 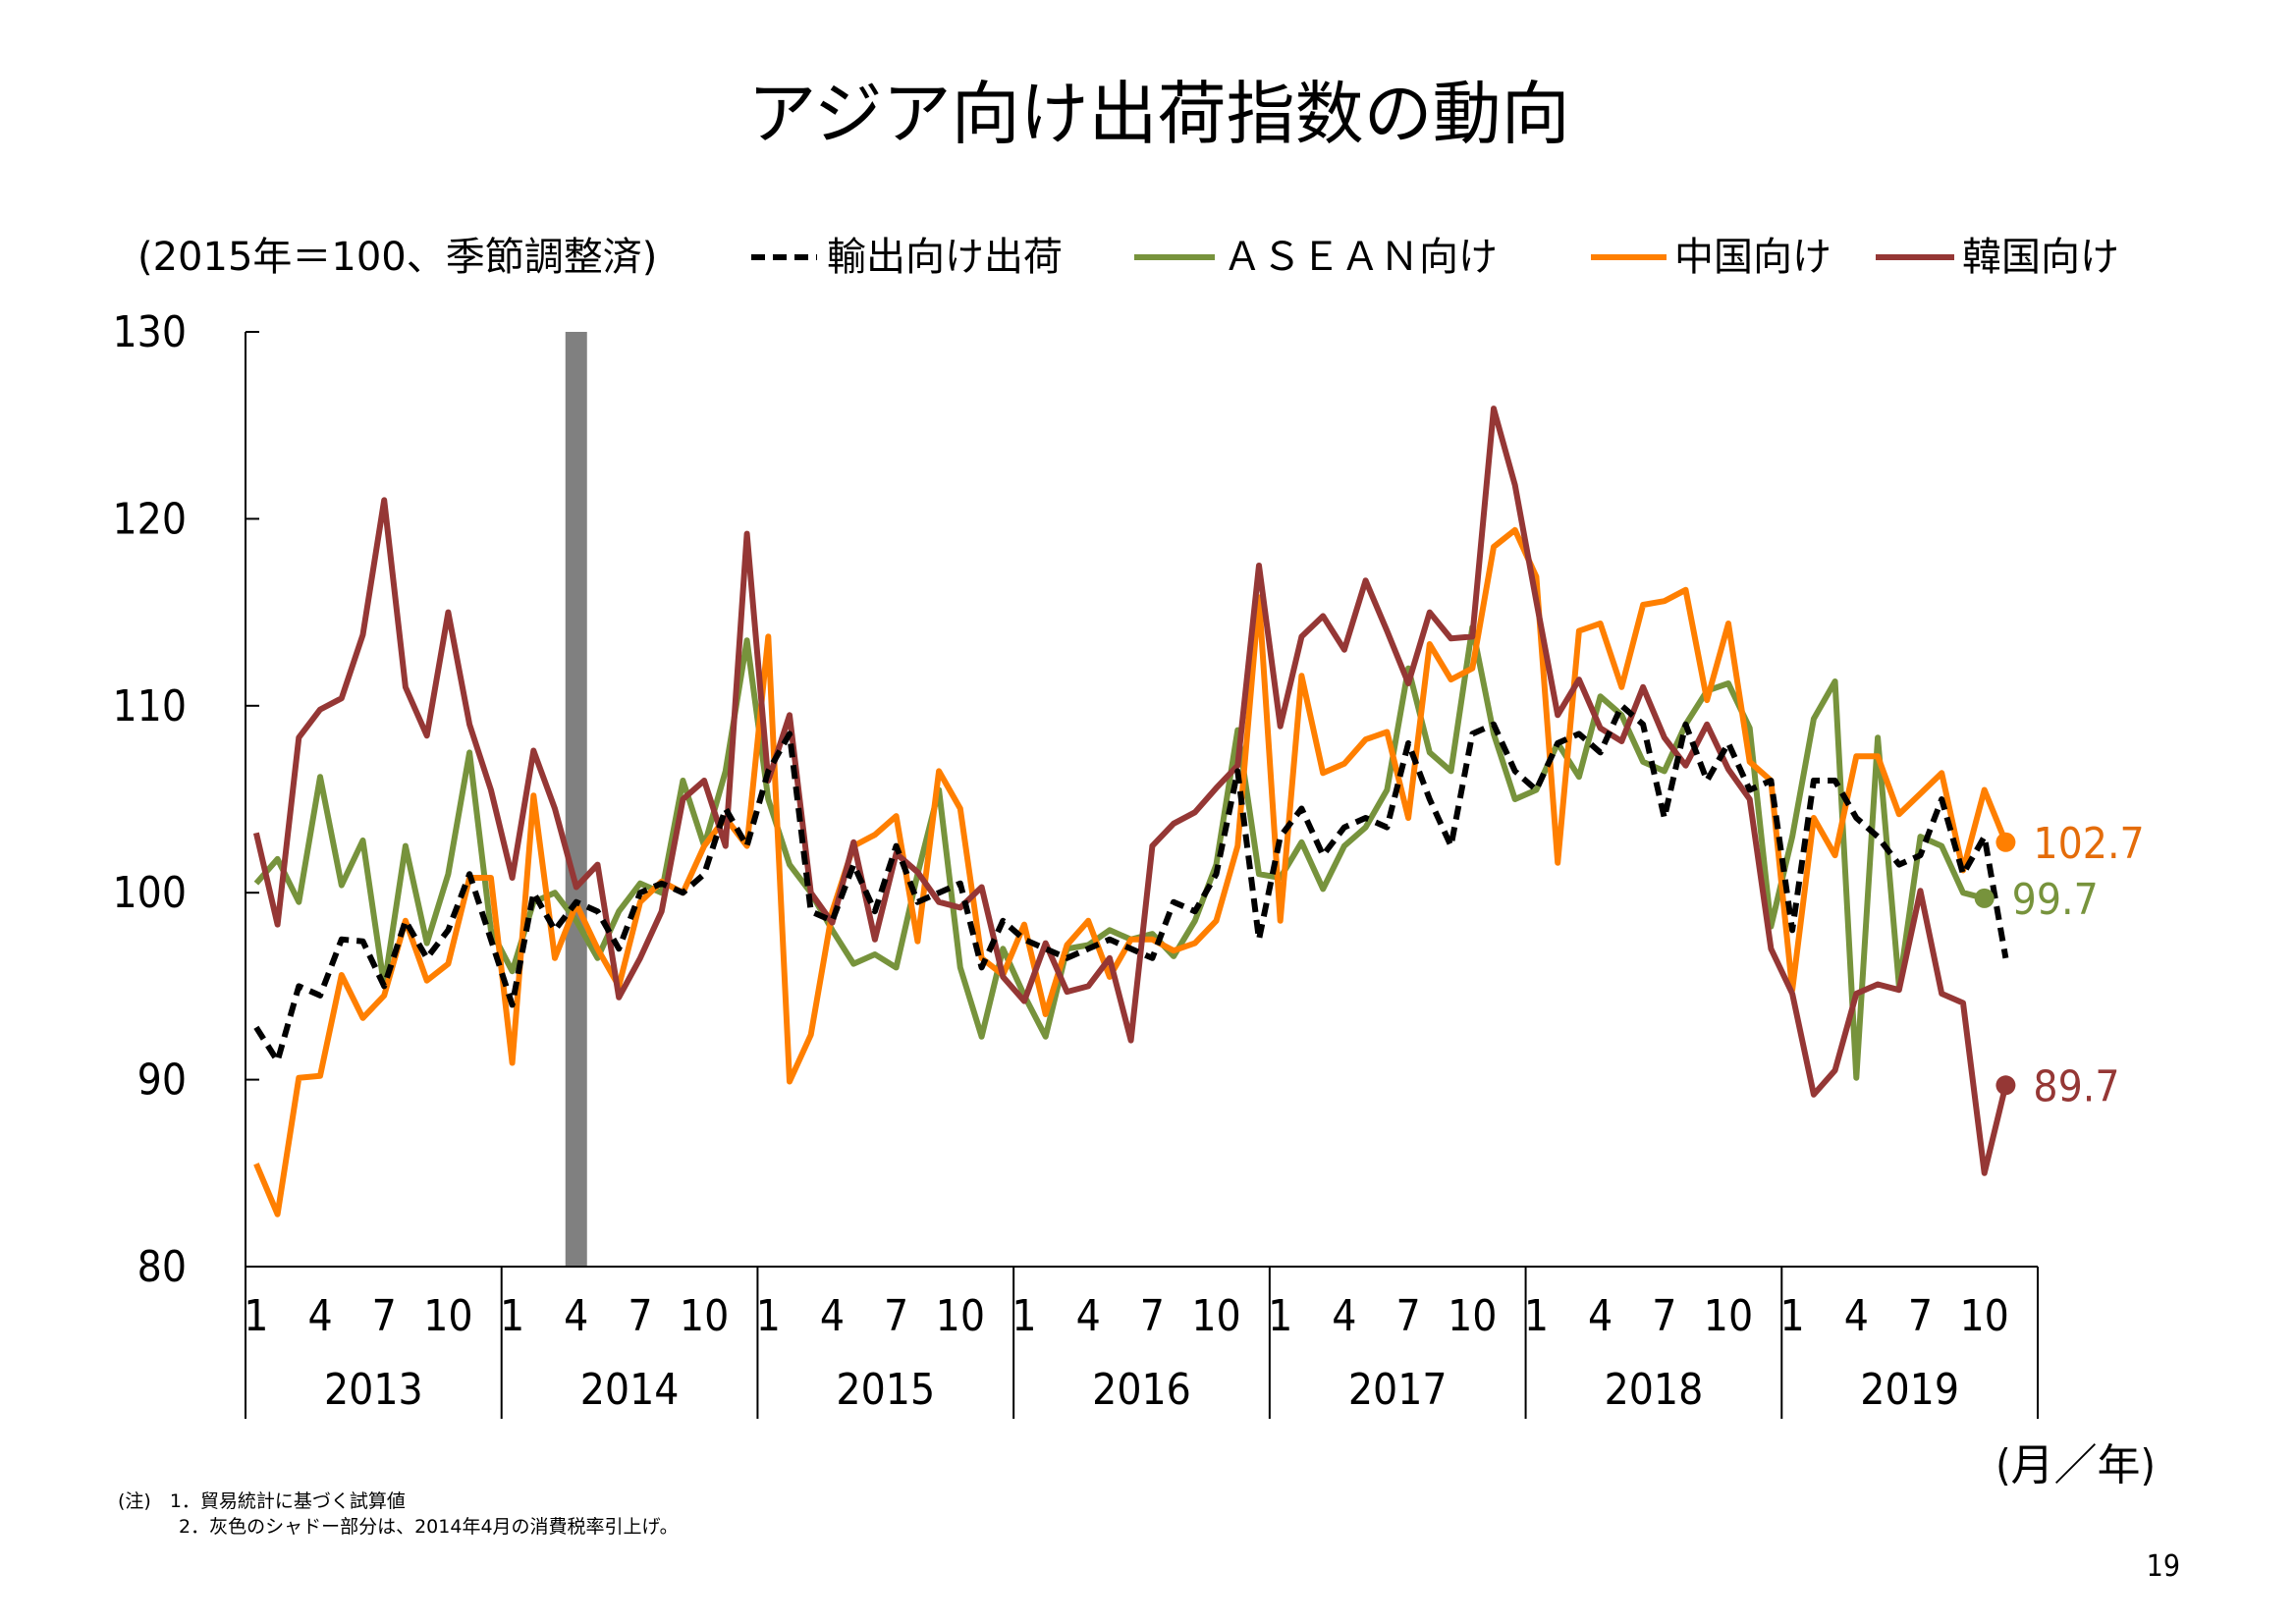 What do you see at coordinates (1654, 1390) in the screenshot?
I see `x-year-label: 2018` at bounding box center [1654, 1390].